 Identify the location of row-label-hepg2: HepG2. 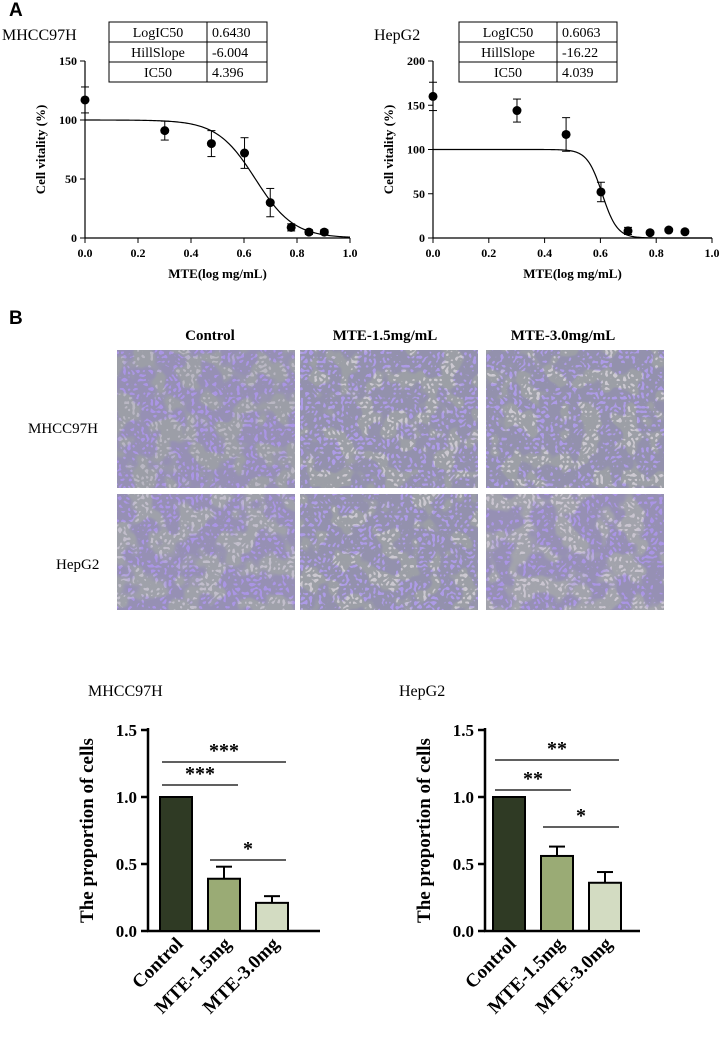
(77, 565).